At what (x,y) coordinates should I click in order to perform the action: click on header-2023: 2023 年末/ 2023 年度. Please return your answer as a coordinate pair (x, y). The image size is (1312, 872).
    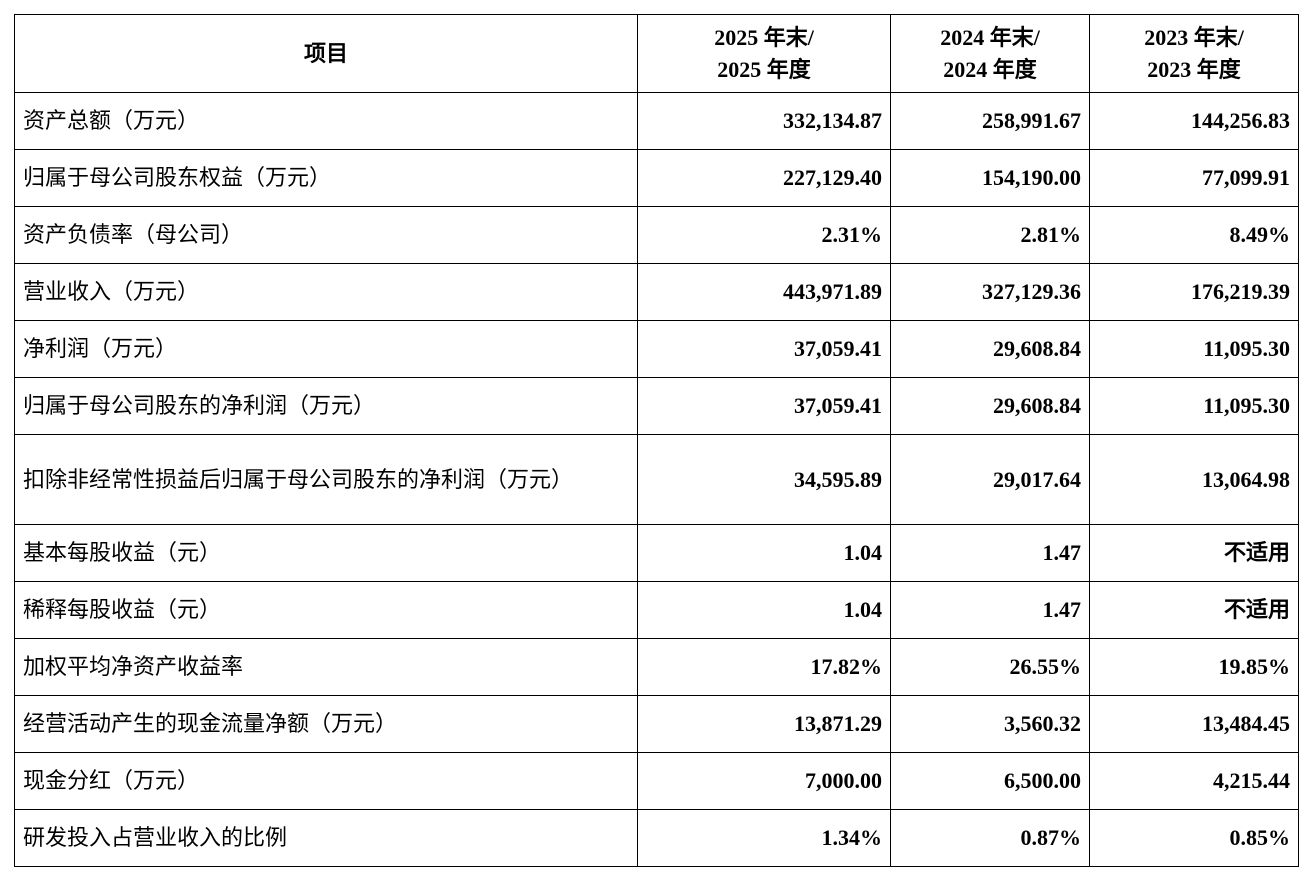
    Looking at the image, I should click on (1194, 53).